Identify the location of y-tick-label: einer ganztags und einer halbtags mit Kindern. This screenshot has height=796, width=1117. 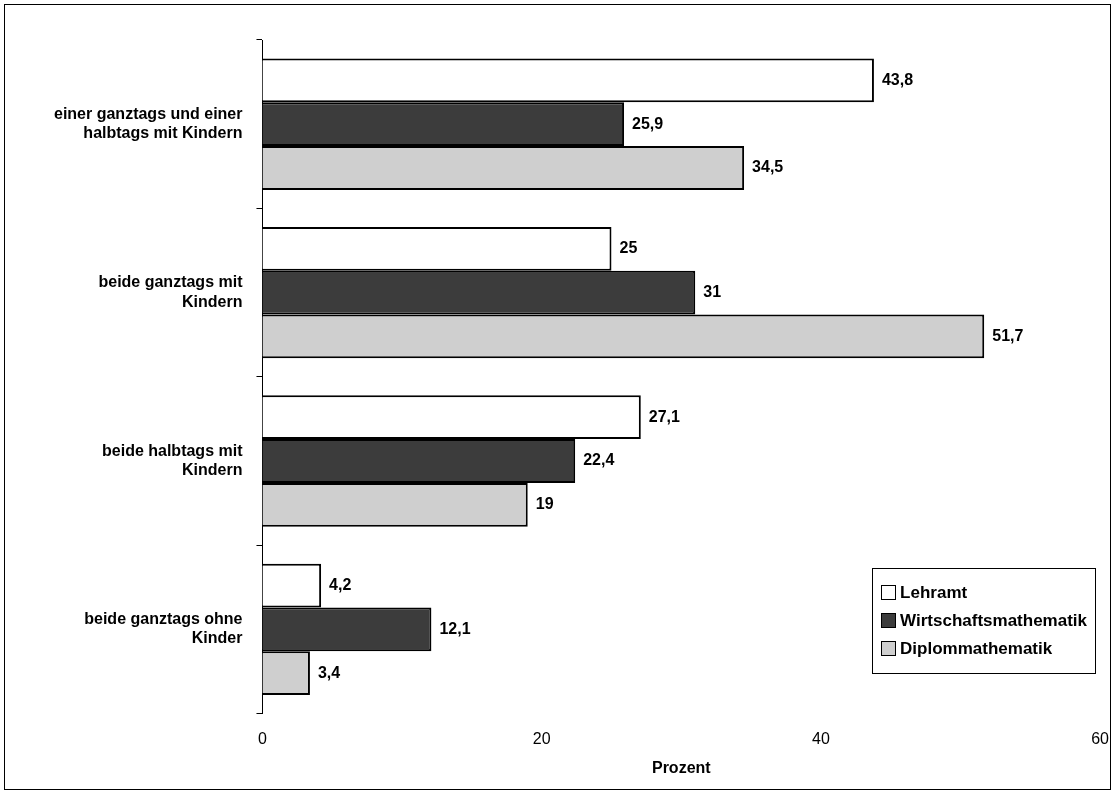
(148, 123).